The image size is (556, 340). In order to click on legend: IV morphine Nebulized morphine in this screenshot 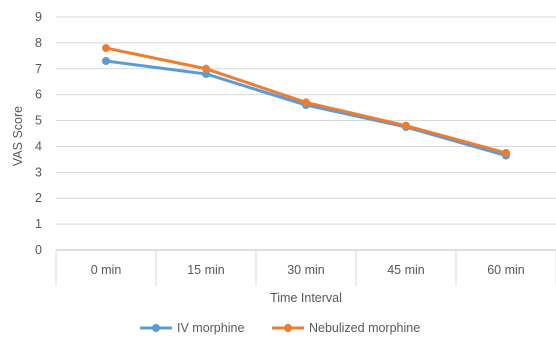, I will do `click(280, 328)`.